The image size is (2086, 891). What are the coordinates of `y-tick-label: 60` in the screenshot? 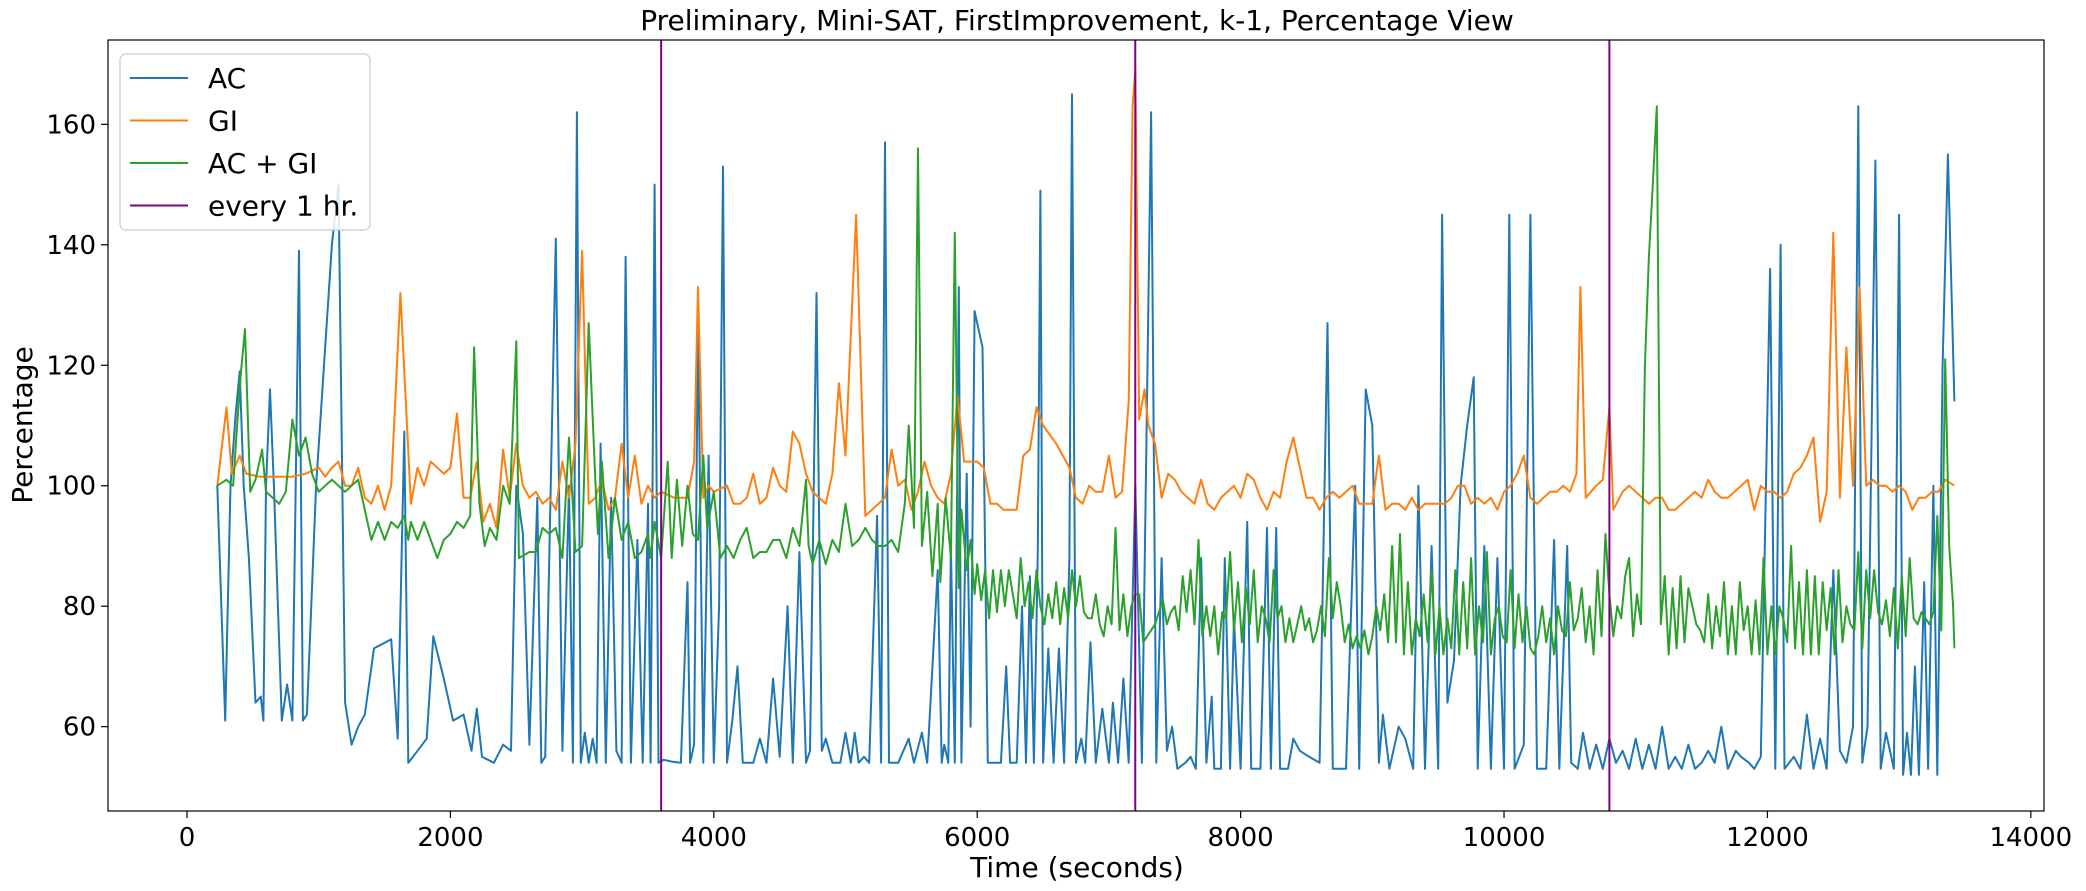 It's located at (79, 728).